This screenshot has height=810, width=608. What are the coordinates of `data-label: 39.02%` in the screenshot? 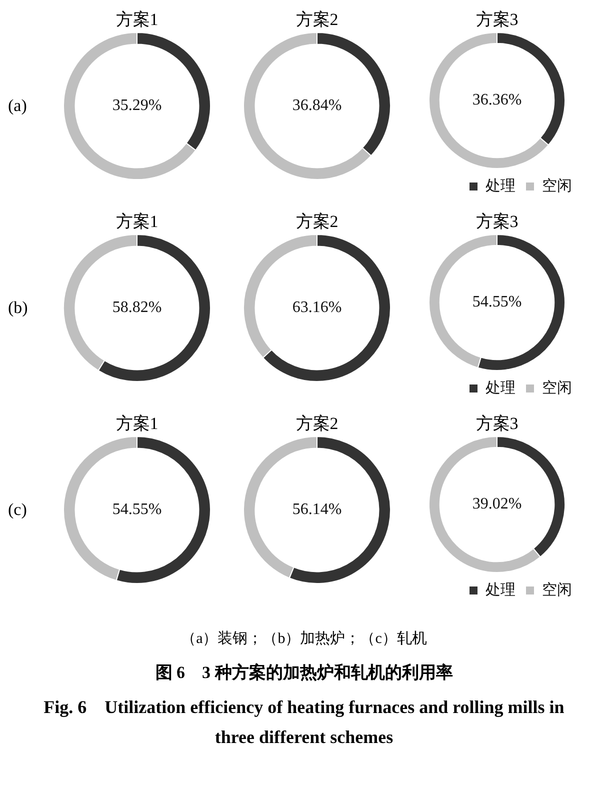 It's located at (497, 504).